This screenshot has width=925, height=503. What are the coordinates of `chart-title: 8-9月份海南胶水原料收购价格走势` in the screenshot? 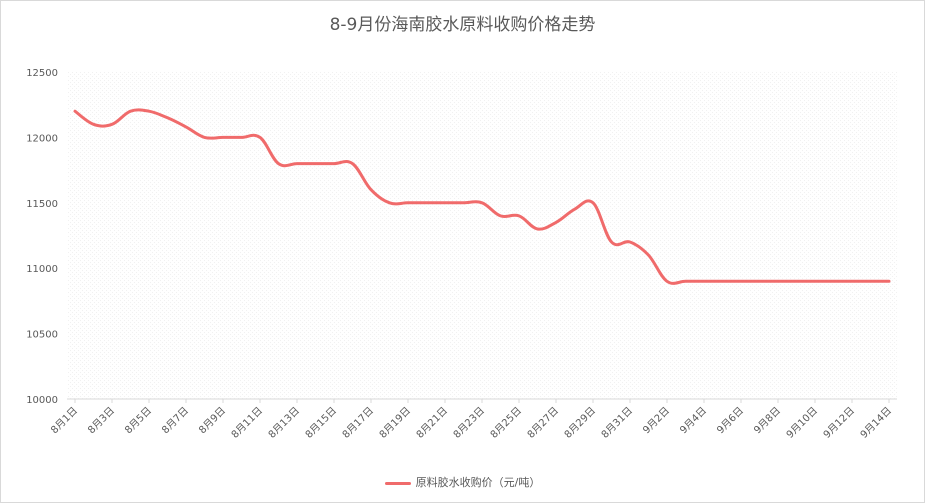 It's located at (462, 25).